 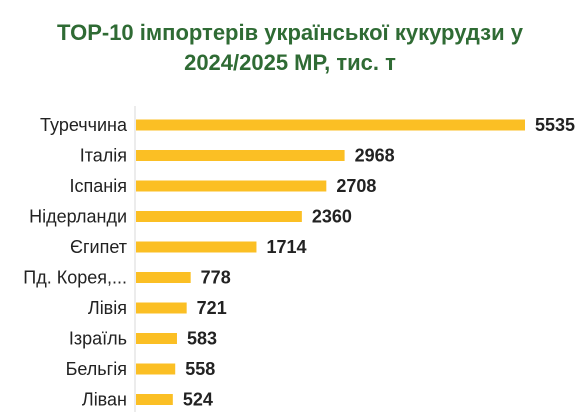 I want to click on value-label-5: 778, so click(x=216, y=278).